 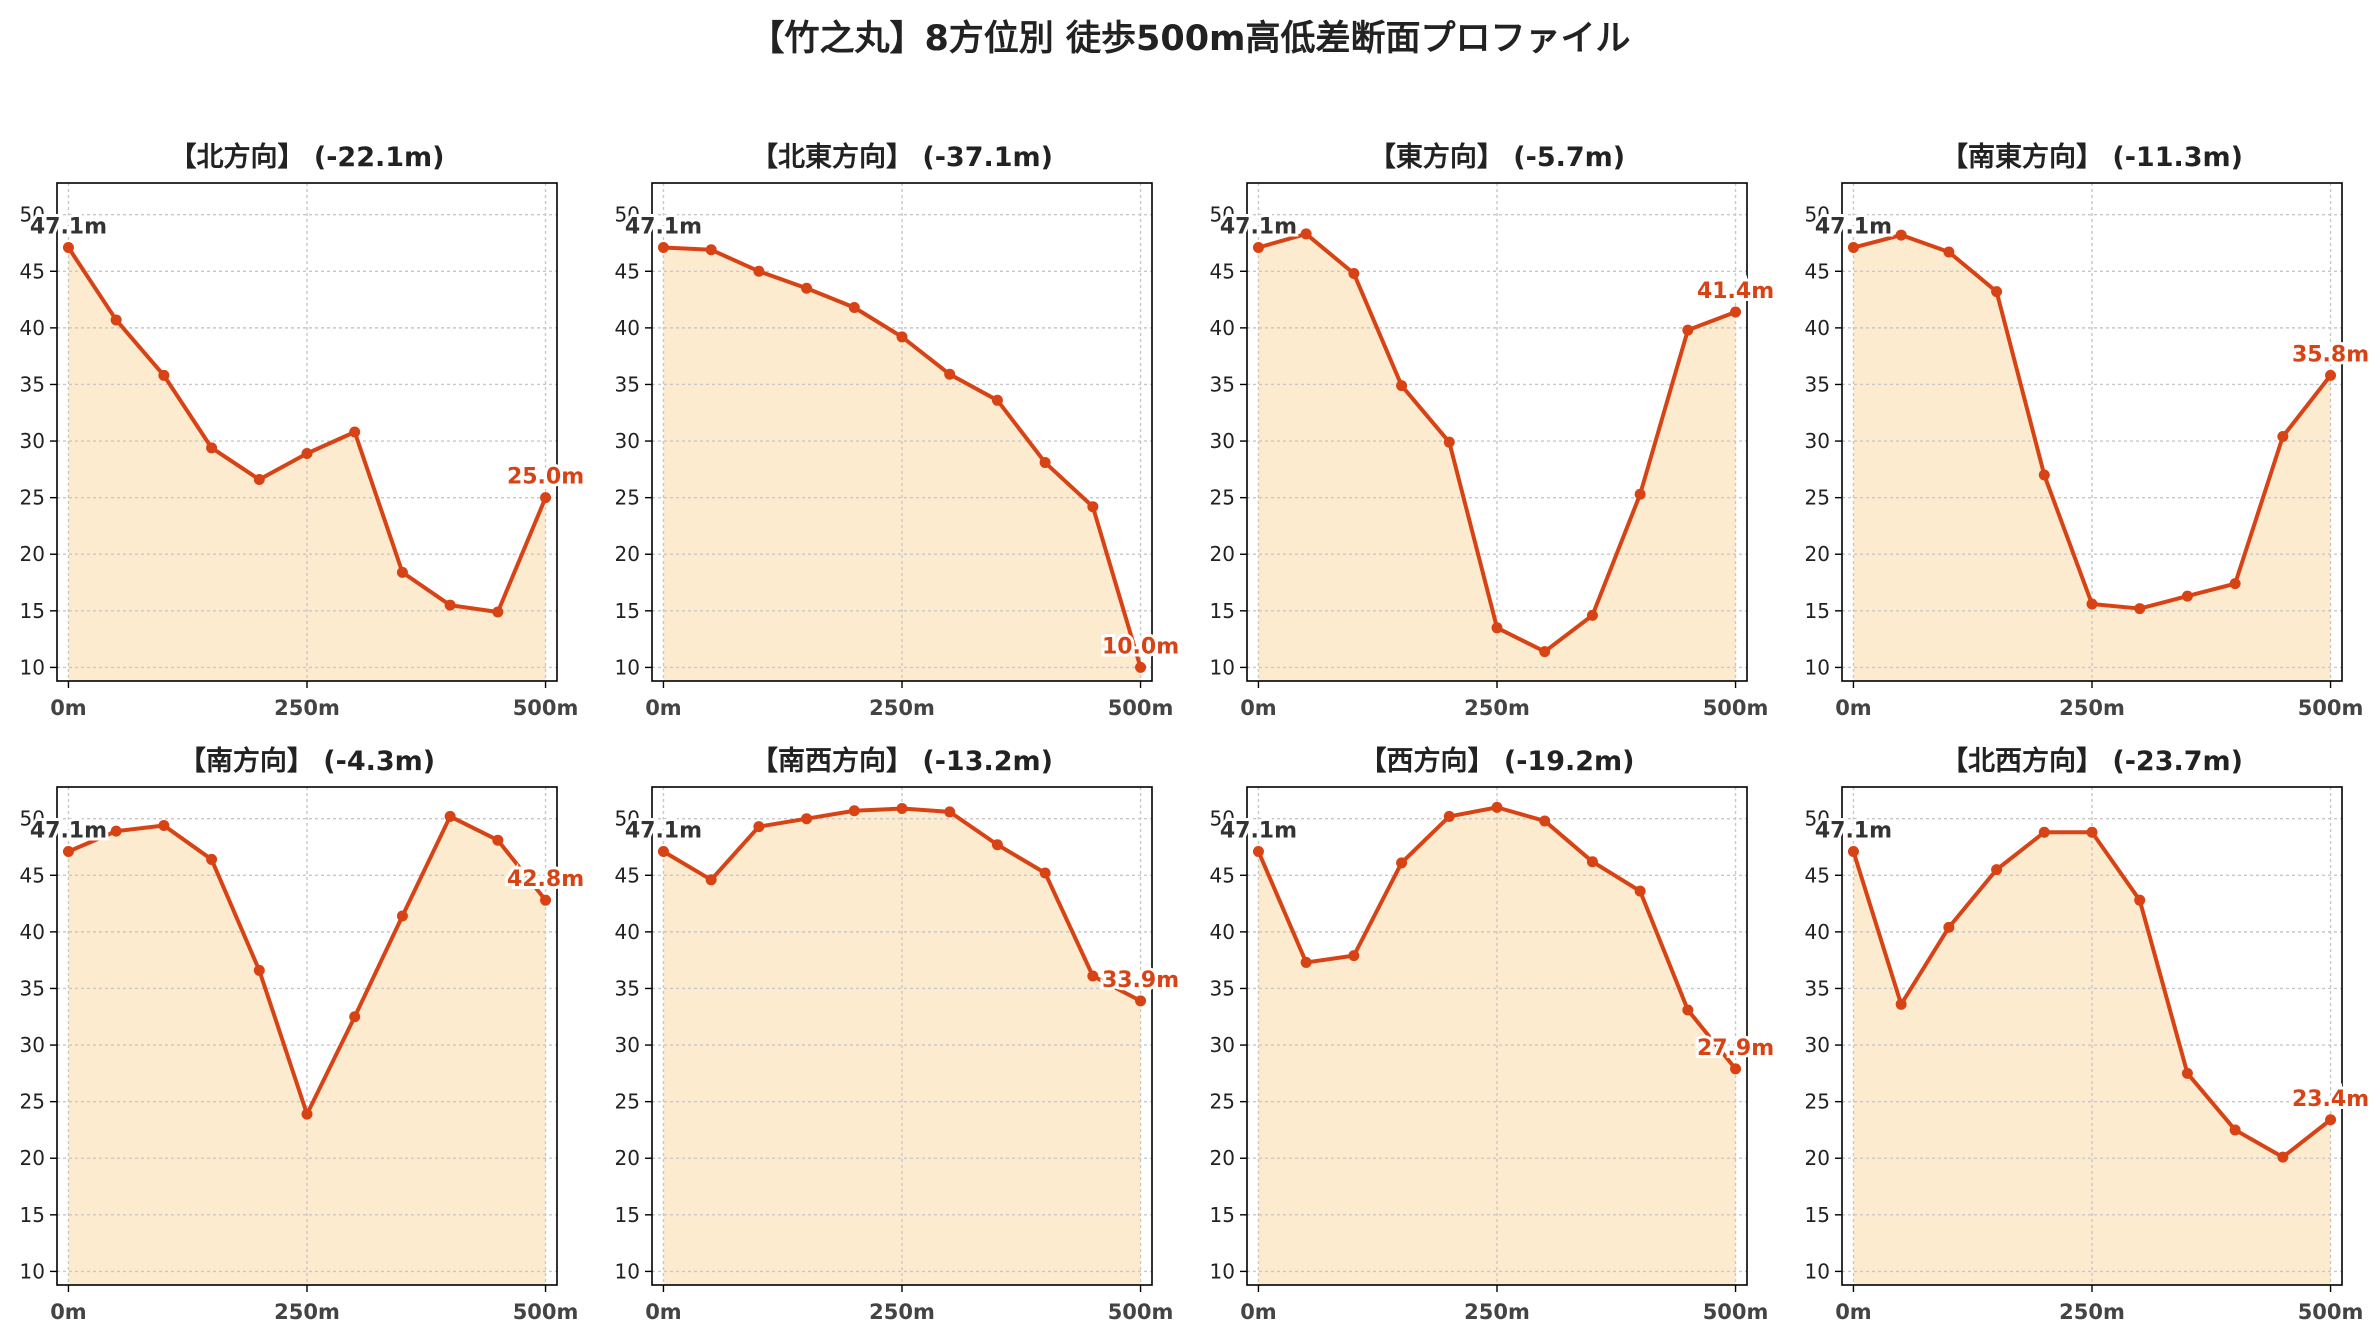 What do you see at coordinates (1140, 980) in the screenshot?
I see `end-value-label: 33.9m` at bounding box center [1140, 980].